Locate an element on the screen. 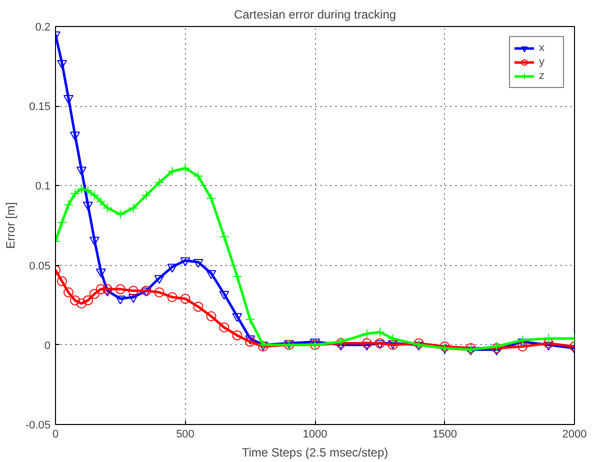 This screenshot has width=594, height=462. x-tick-label: 2000 is located at coordinates (574, 434).